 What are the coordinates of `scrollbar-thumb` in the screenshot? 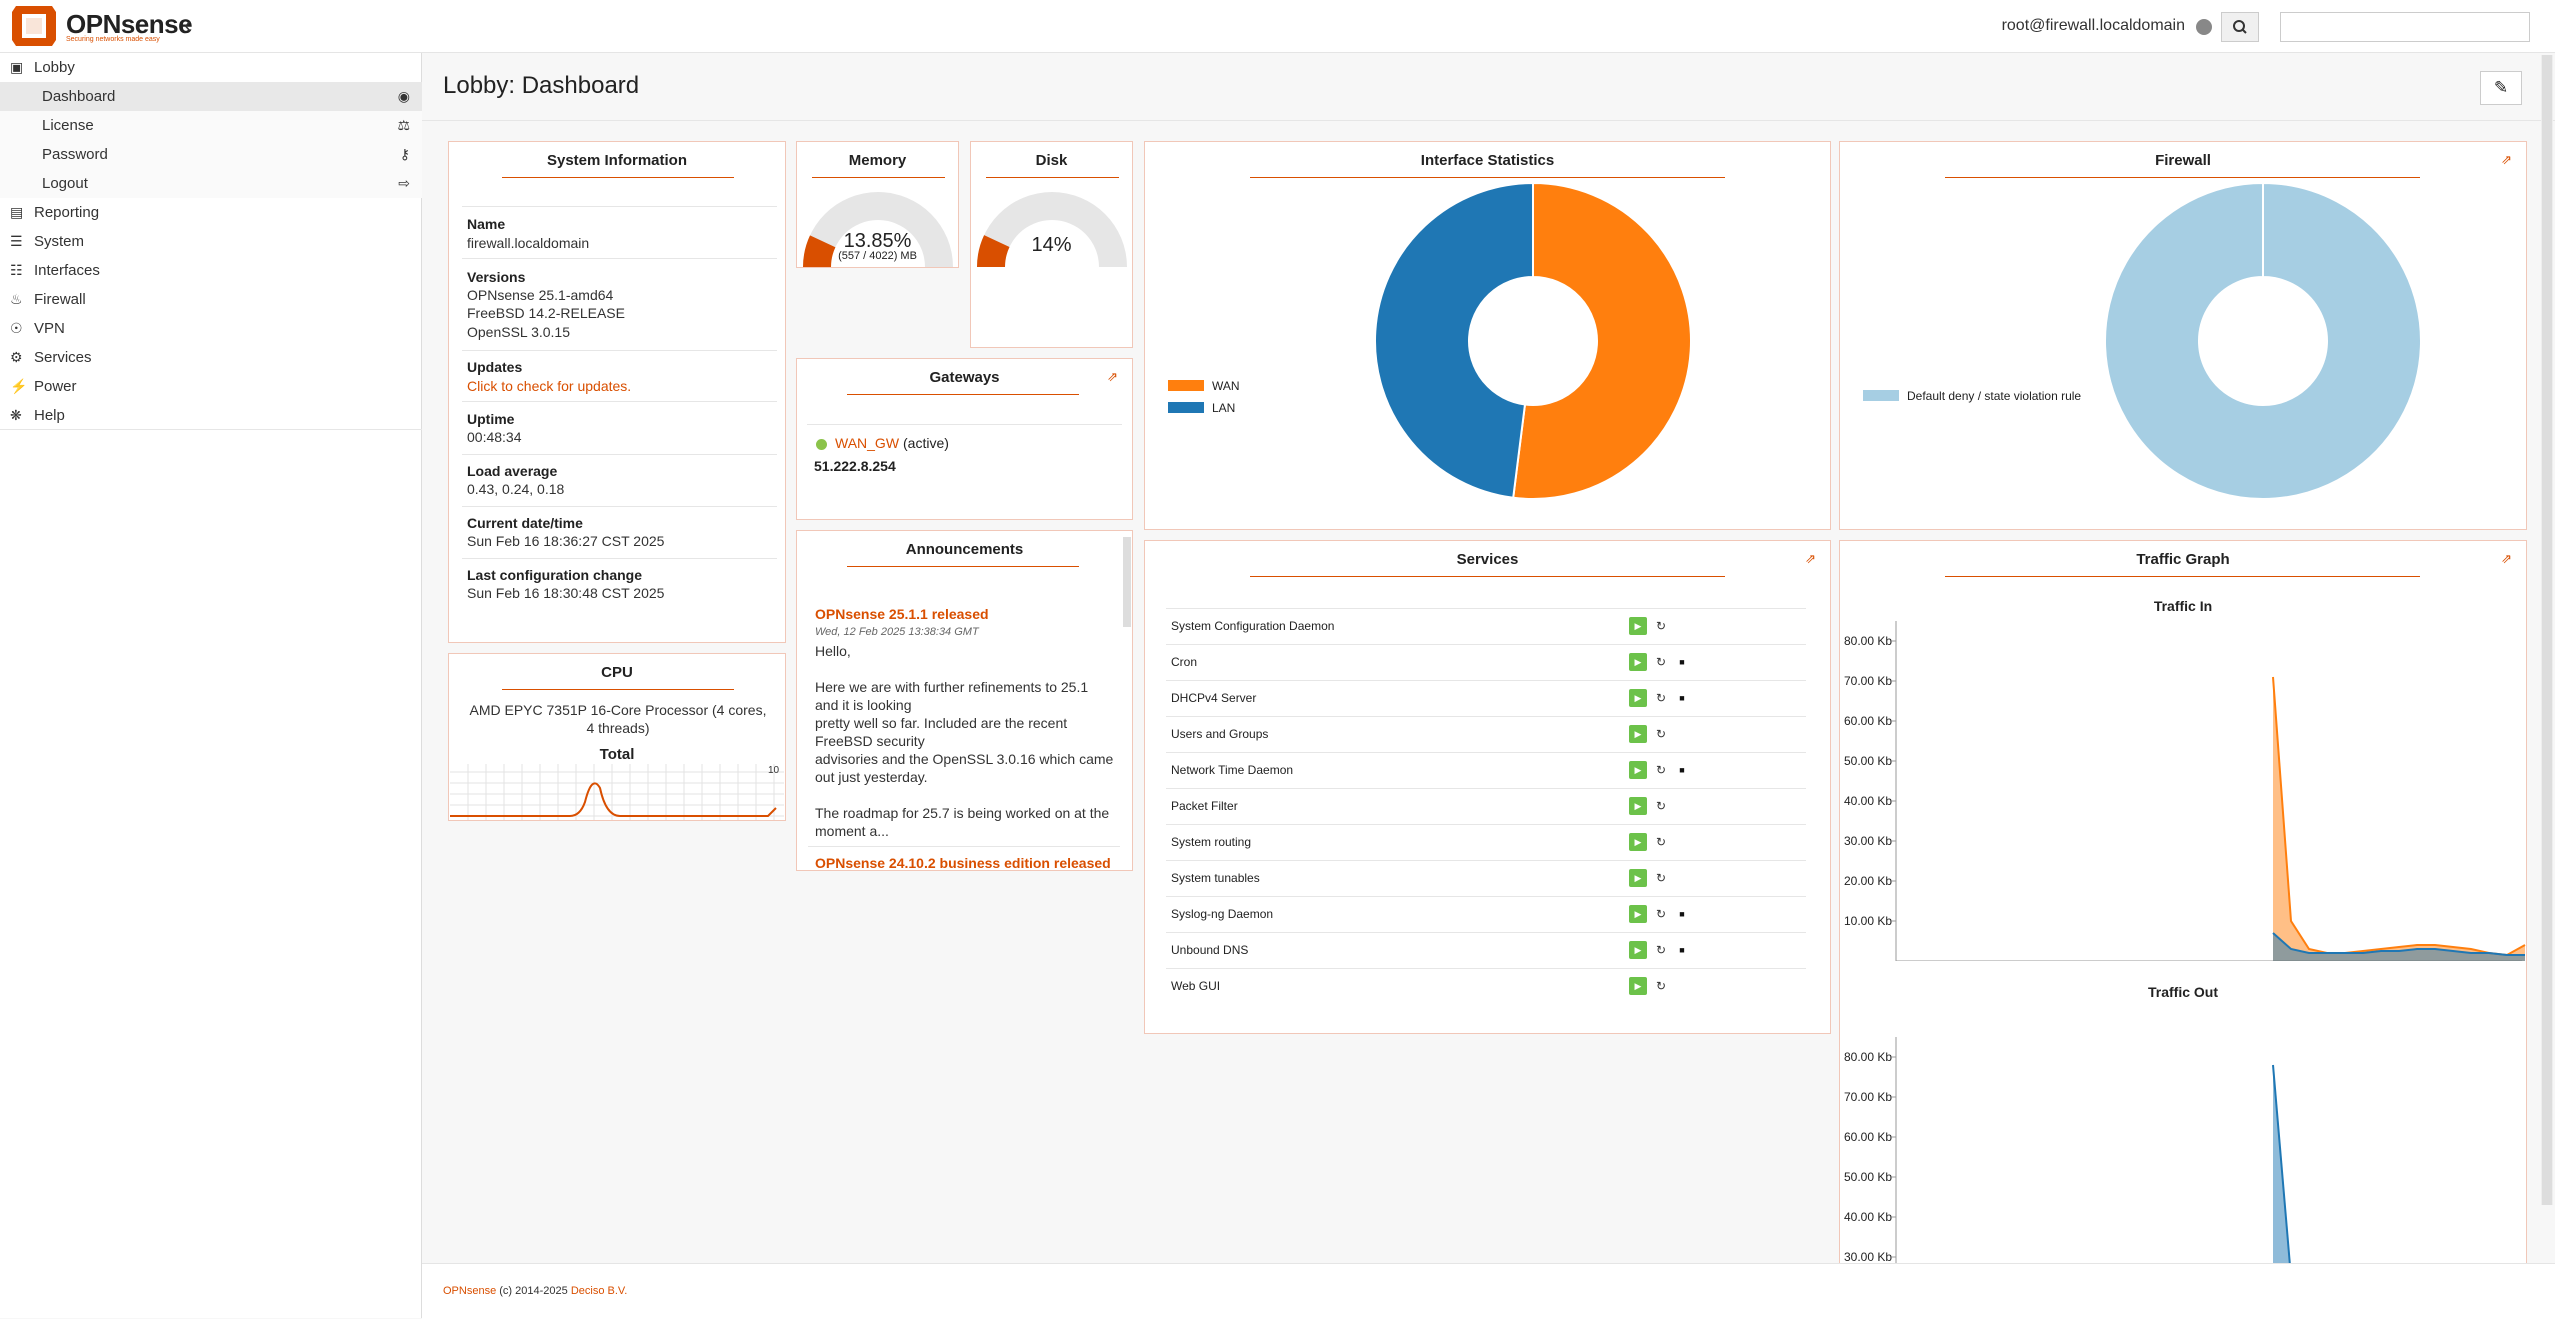 It's located at (2547, 630).